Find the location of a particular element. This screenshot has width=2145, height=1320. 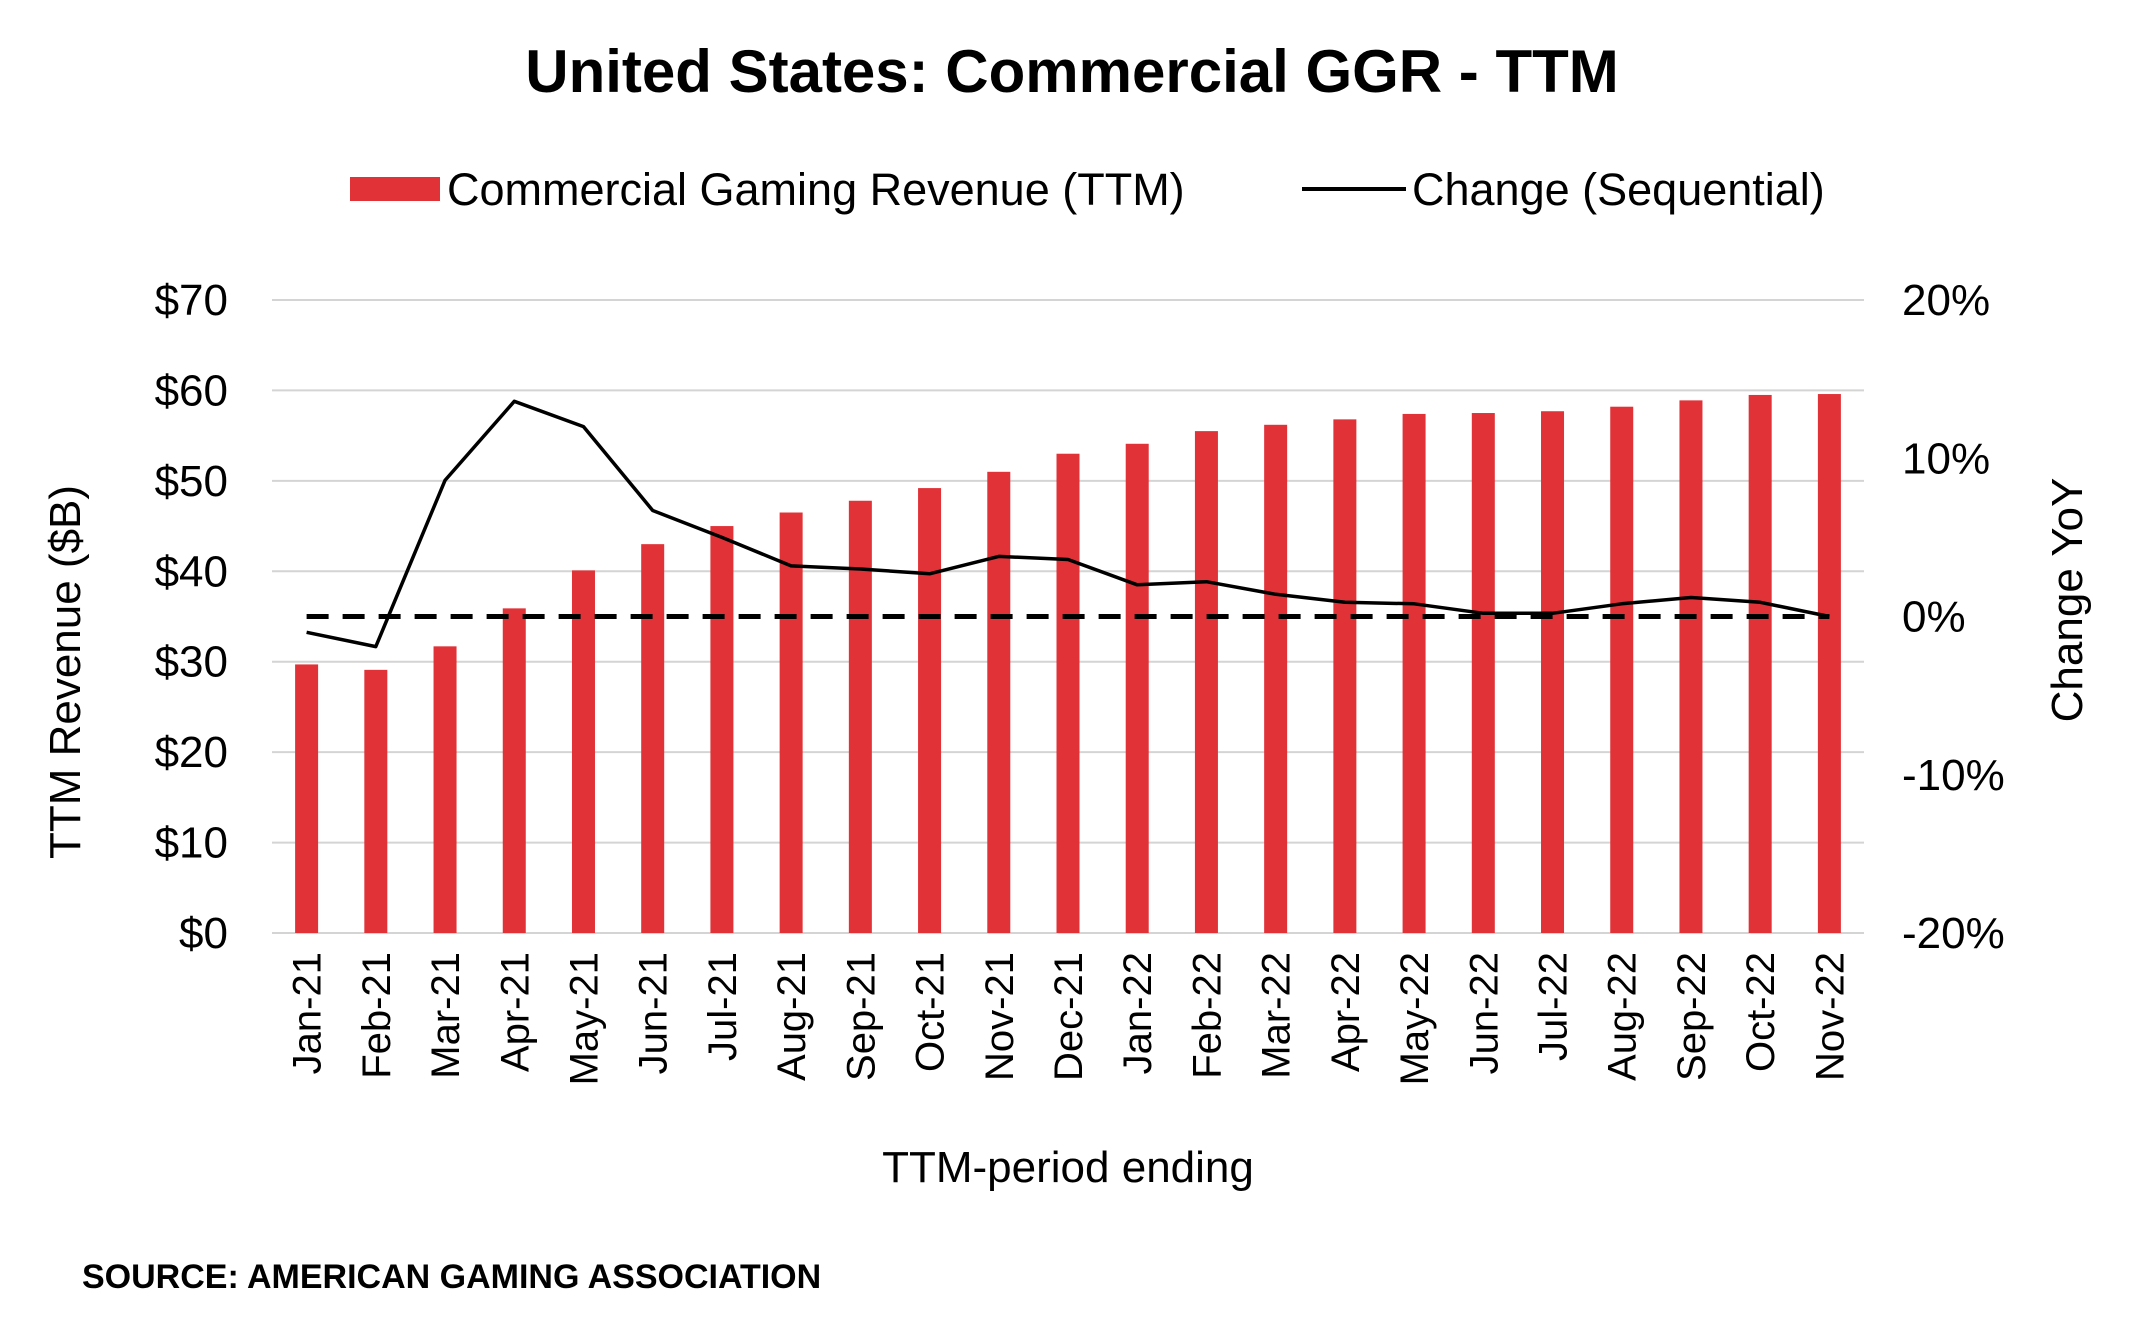

legend-label-change: Change (Sequential) is located at coordinates (1618, 189).